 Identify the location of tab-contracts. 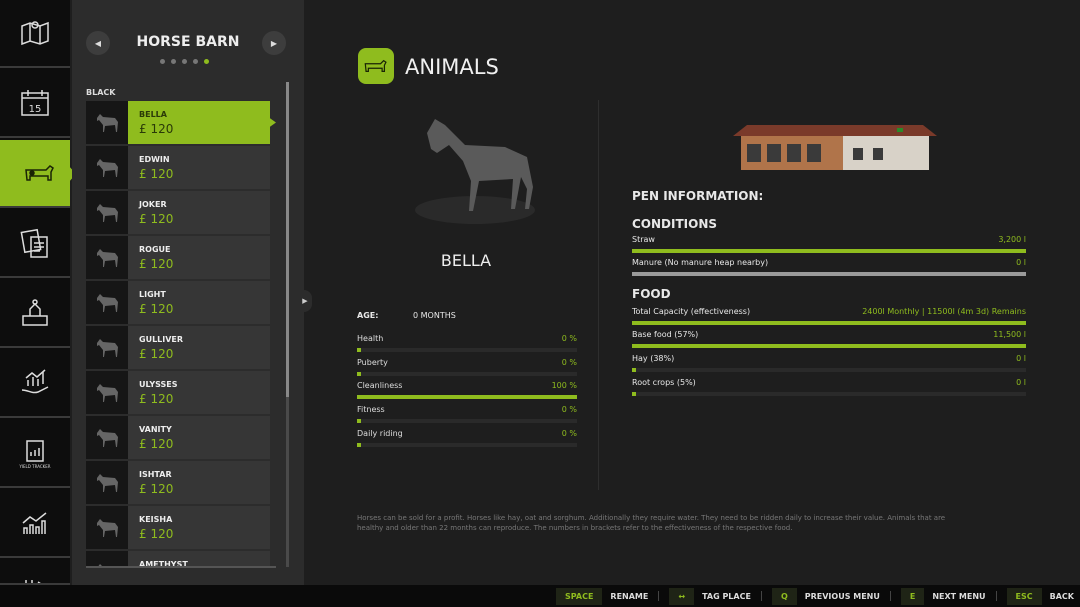
(35, 244).